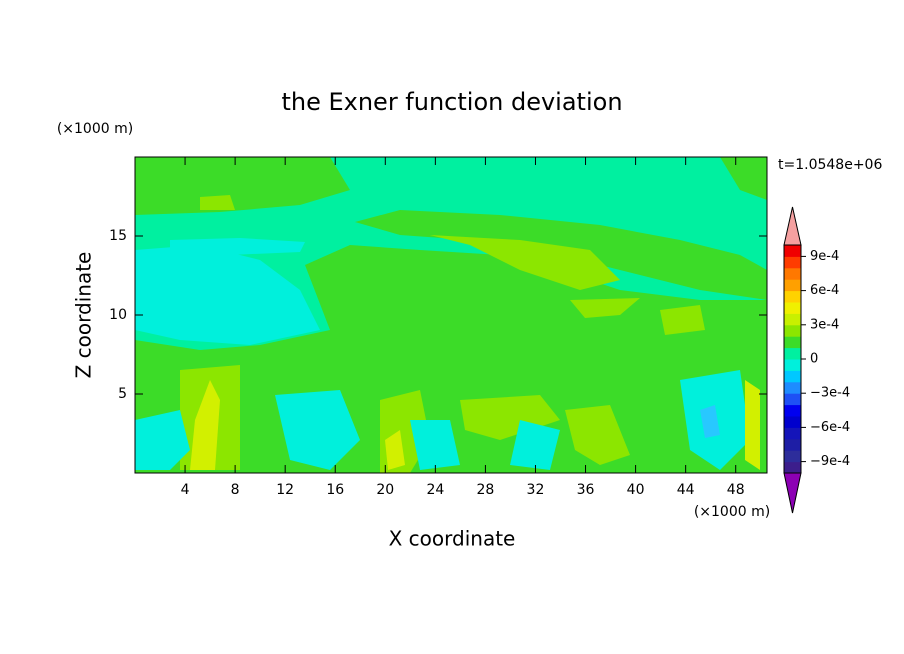 Image resolution: width=904 pixels, height=654 pixels. Describe the element at coordinates (830, 427) in the screenshot. I see `colorbar-tick-label: −6e-4` at that location.